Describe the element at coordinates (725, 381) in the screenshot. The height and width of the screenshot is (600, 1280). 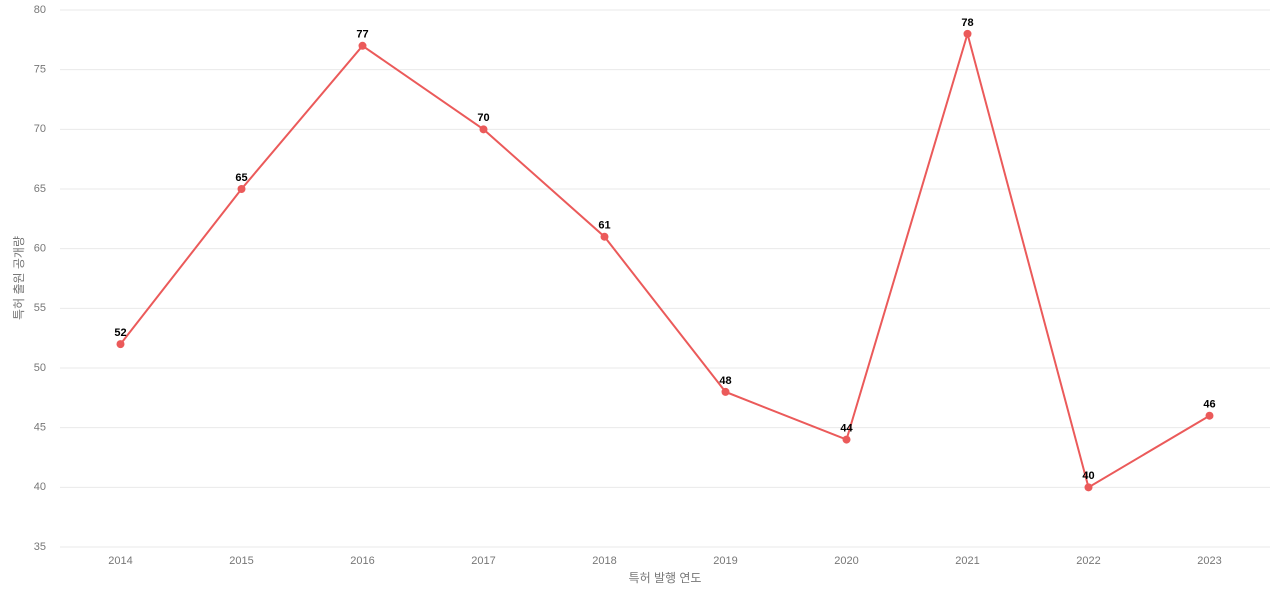
I see `data-label: 48` at that location.